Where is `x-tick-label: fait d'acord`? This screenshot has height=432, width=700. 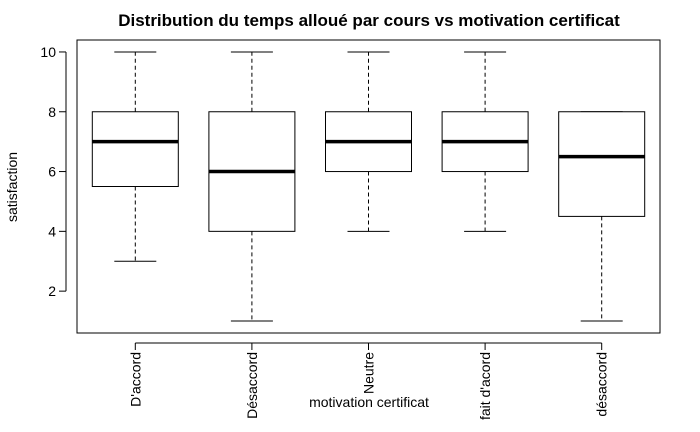 x-tick-label: fait d'acord is located at coordinates (485, 386).